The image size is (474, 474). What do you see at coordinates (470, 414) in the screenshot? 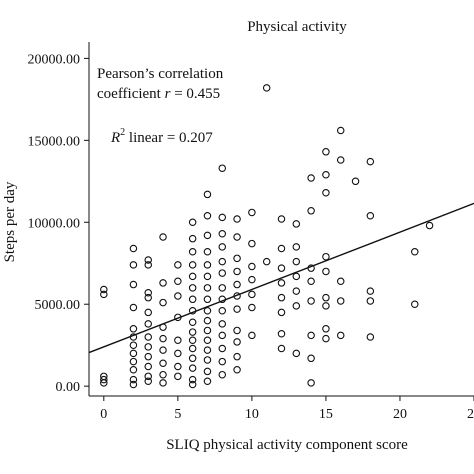
I see `x-tick-label: 25` at bounding box center [470, 414].